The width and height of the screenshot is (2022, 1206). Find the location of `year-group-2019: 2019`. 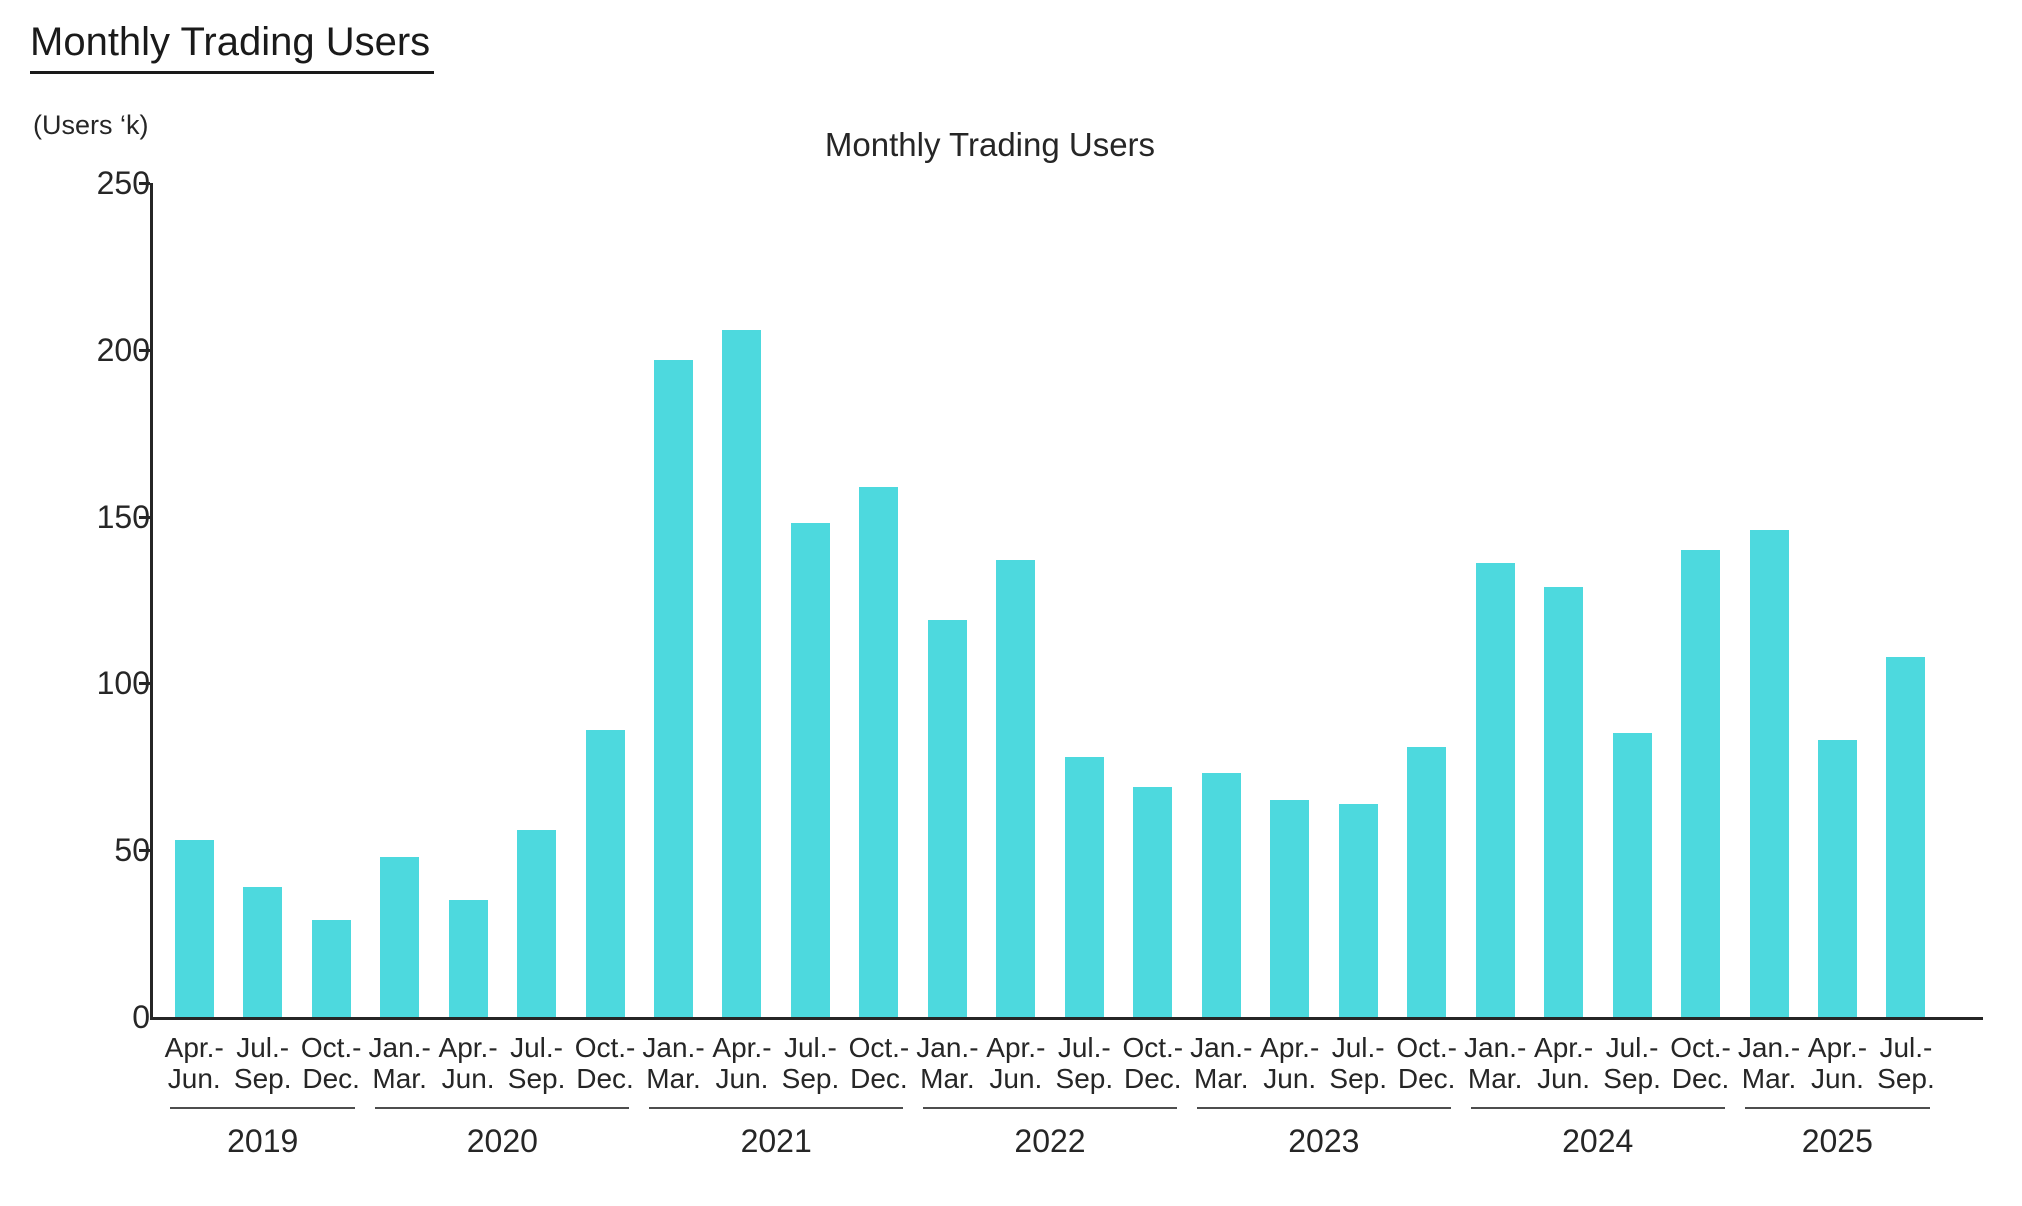

year-group-2019: 2019 is located at coordinates (262, 1133).